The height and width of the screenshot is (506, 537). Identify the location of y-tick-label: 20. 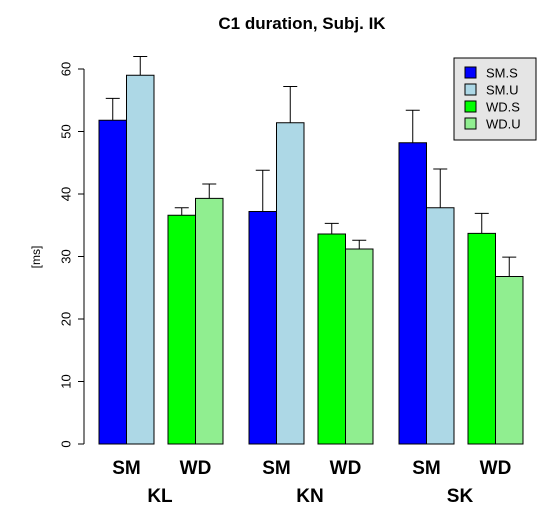
(65, 319).